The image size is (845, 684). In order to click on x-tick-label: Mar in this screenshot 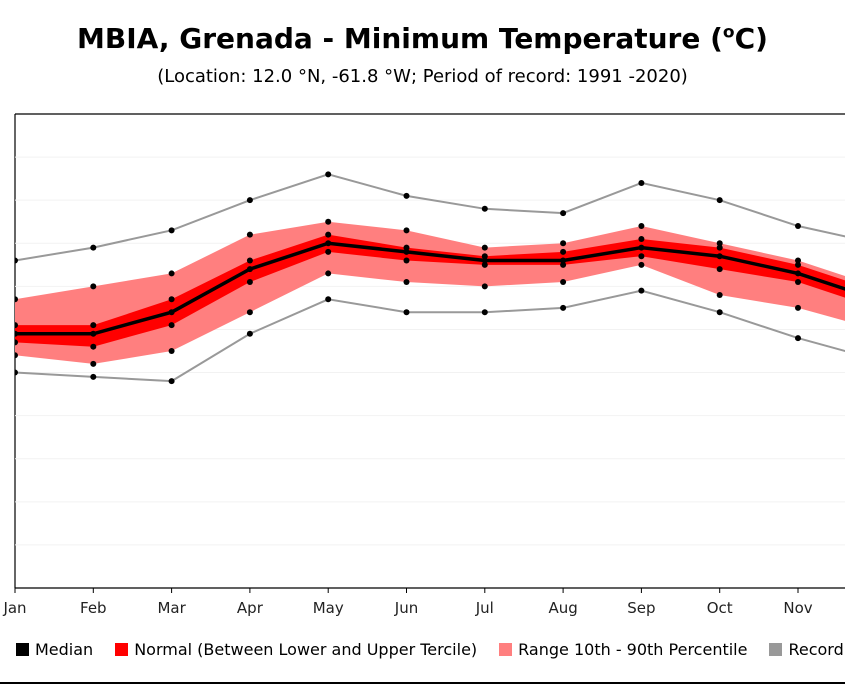, I will do `click(171, 608)`.